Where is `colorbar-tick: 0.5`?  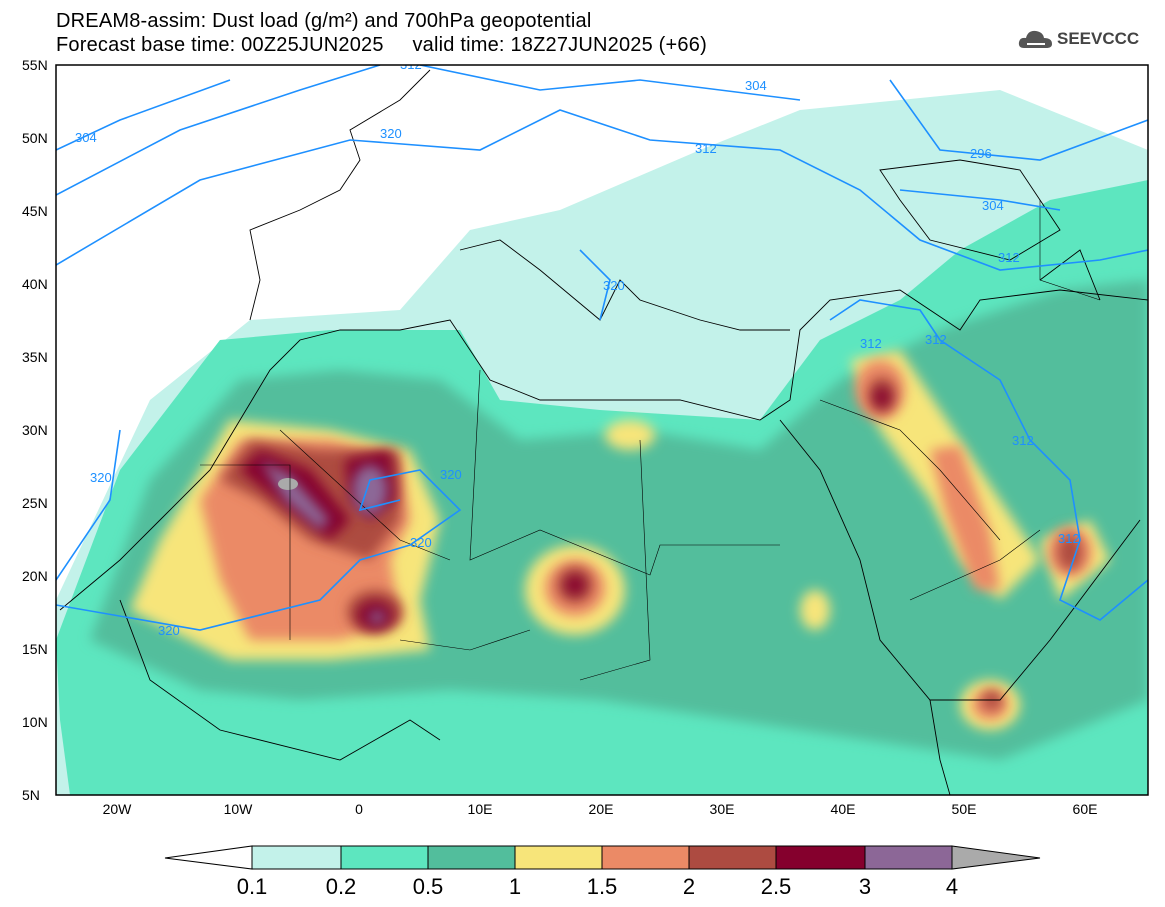
colorbar-tick: 0.5 is located at coordinates (428, 886).